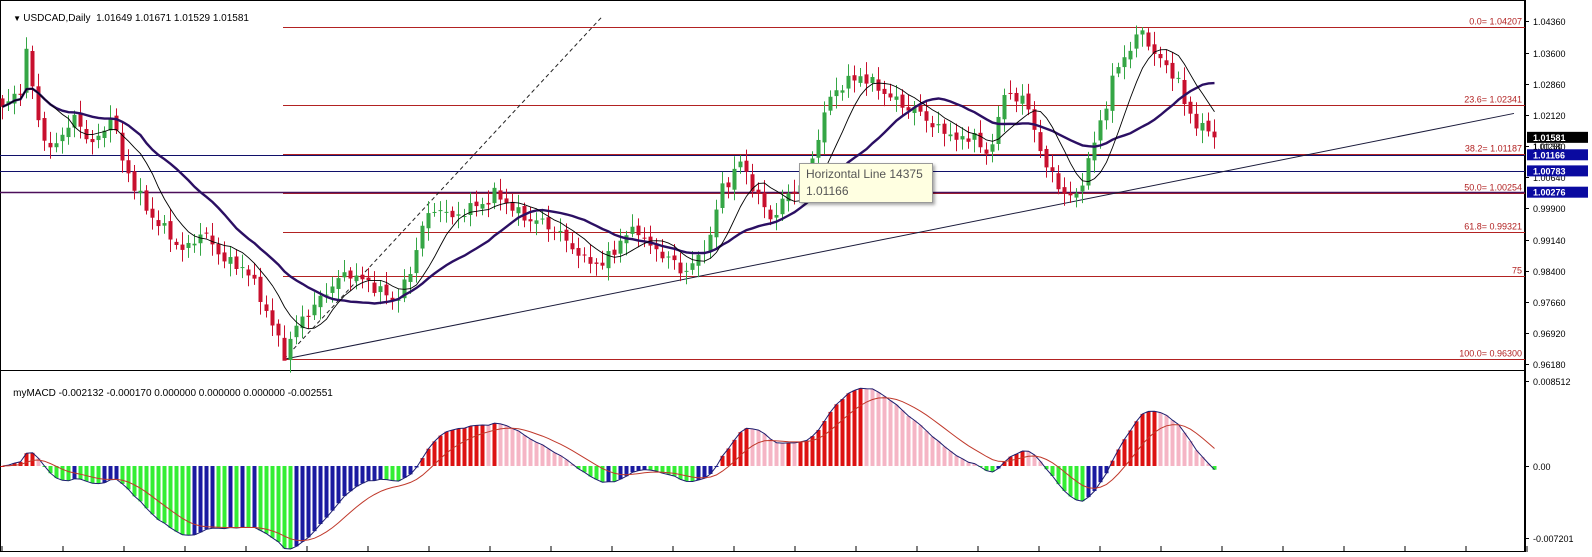  I want to click on collapse-arrow-icon: ▼, so click(18, 18).